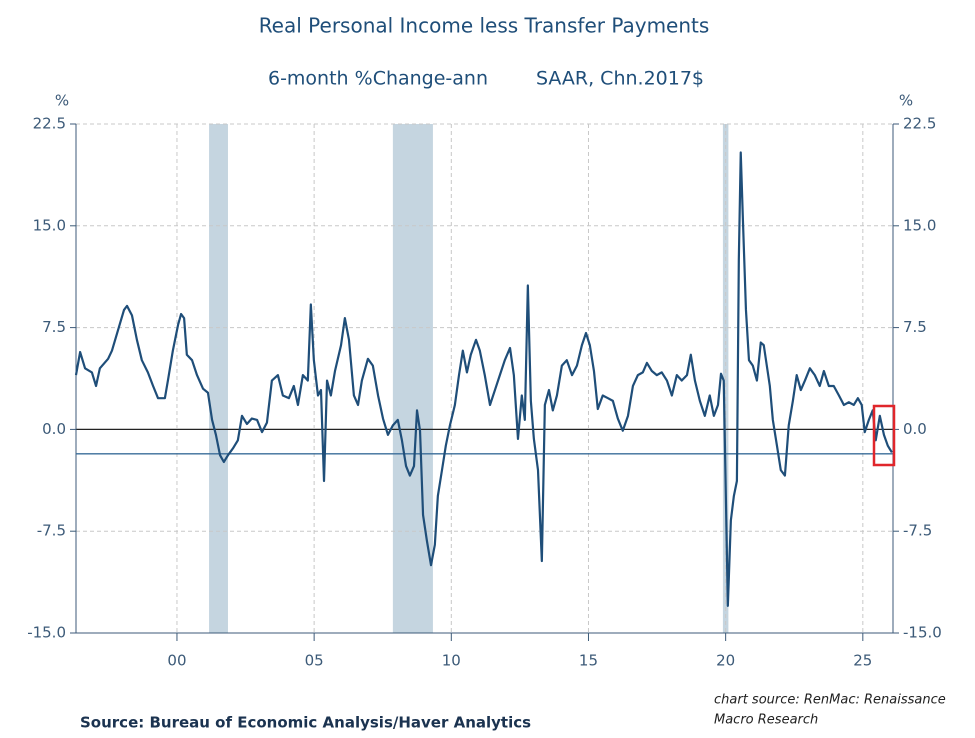  I want to click on x-tick-label: 20, so click(725, 661).